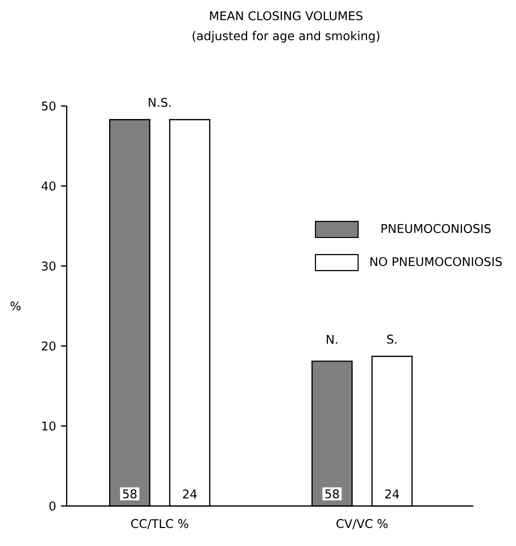 The height and width of the screenshot is (546, 516). What do you see at coordinates (52, 506) in the screenshot?
I see `y-tick-label: 0` at bounding box center [52, 506].